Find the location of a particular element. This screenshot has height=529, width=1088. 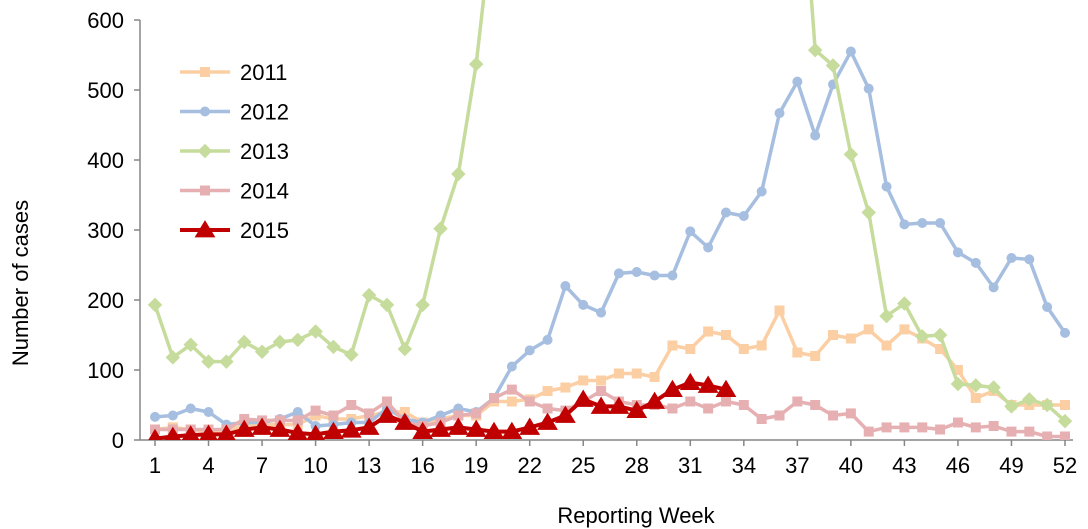

y-tick-label: 300 is located at coordinates (105, 230).